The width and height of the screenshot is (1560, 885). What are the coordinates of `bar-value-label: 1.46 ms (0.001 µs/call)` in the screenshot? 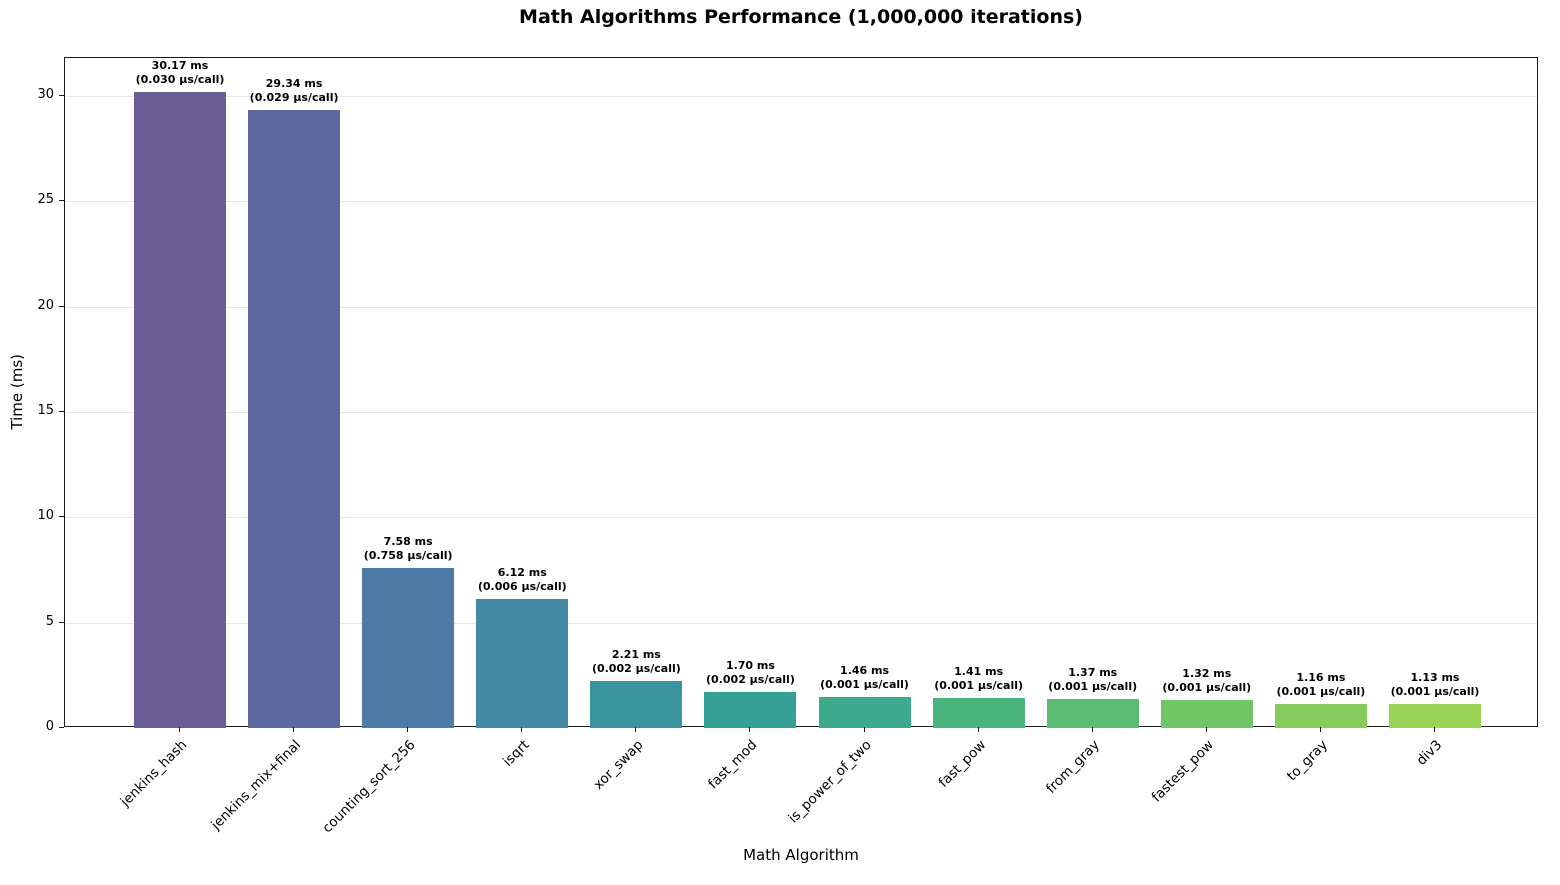 It's located at (864, 678).